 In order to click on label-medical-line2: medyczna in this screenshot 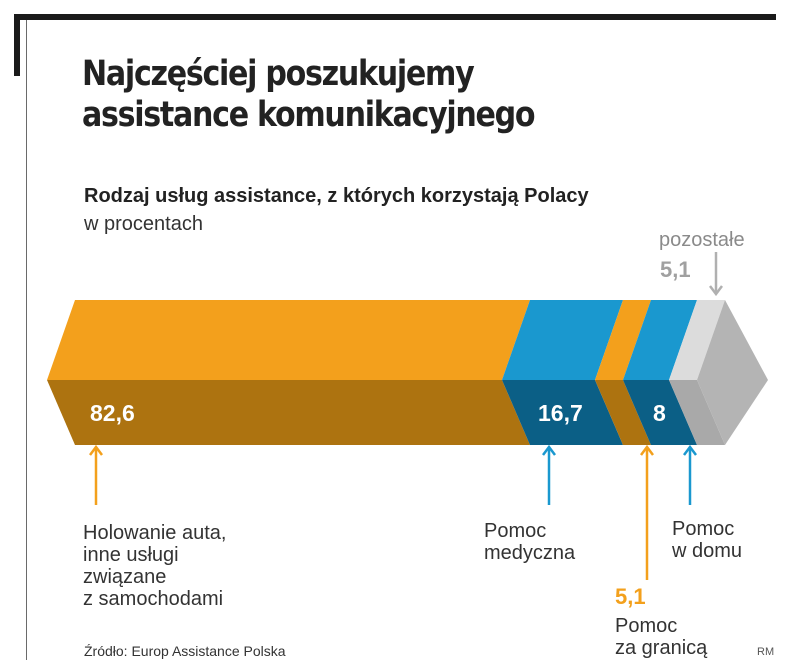, I will do `click(530, 553)`.